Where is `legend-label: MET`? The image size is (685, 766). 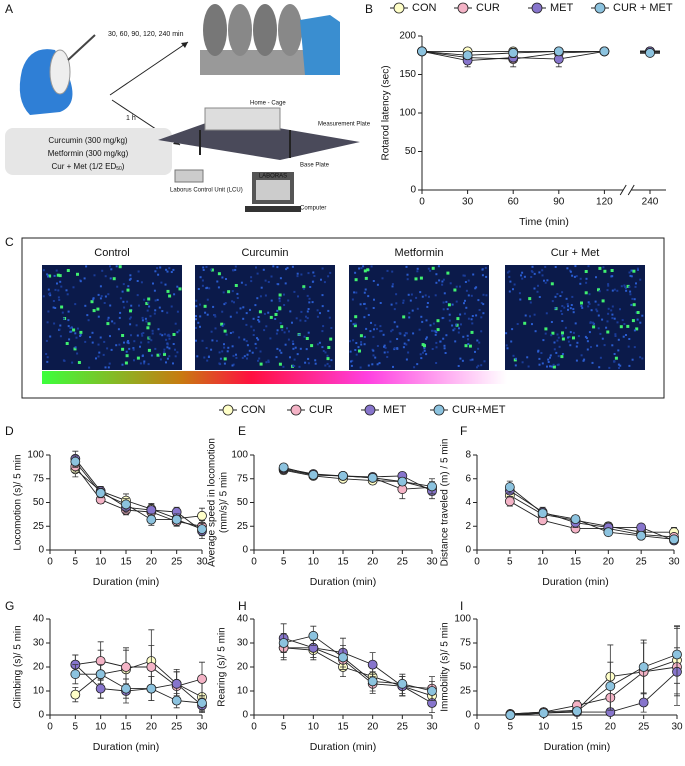 legend-label: MET is located at coordinates (395, 410).